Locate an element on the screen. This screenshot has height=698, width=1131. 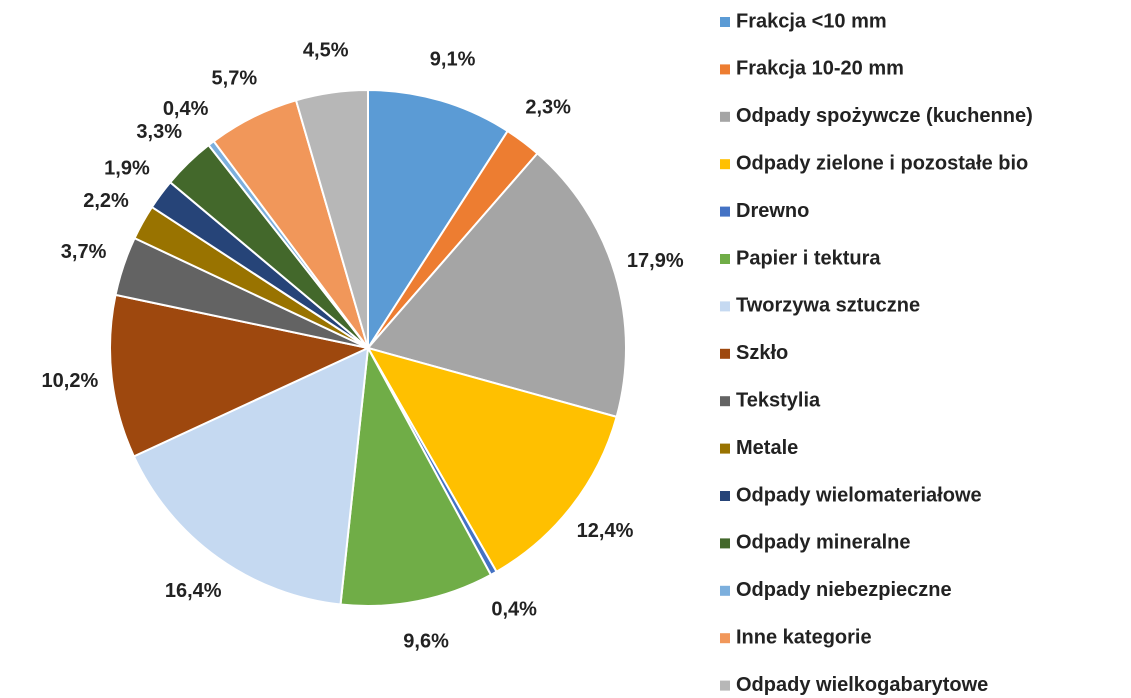
data-label: 5,7% is located at coordinates (235, 79).